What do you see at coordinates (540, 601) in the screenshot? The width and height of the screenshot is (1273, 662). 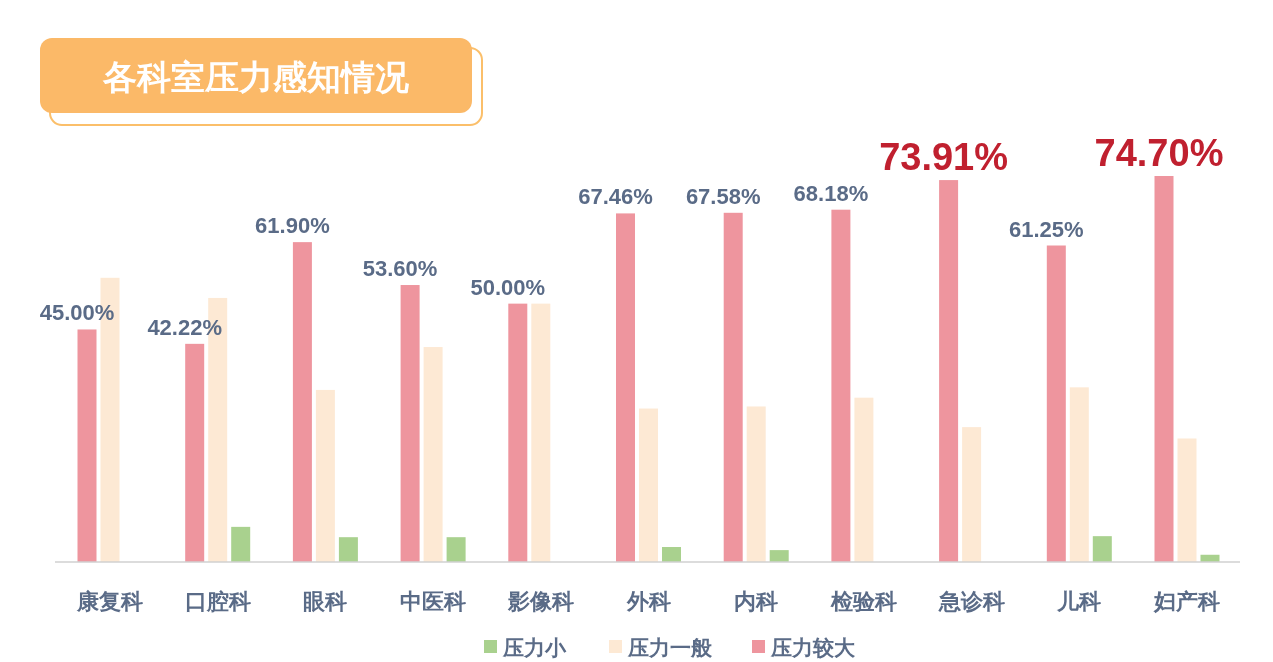 I see `x-tick-label: 影像科` at bounding box center [540, 601].